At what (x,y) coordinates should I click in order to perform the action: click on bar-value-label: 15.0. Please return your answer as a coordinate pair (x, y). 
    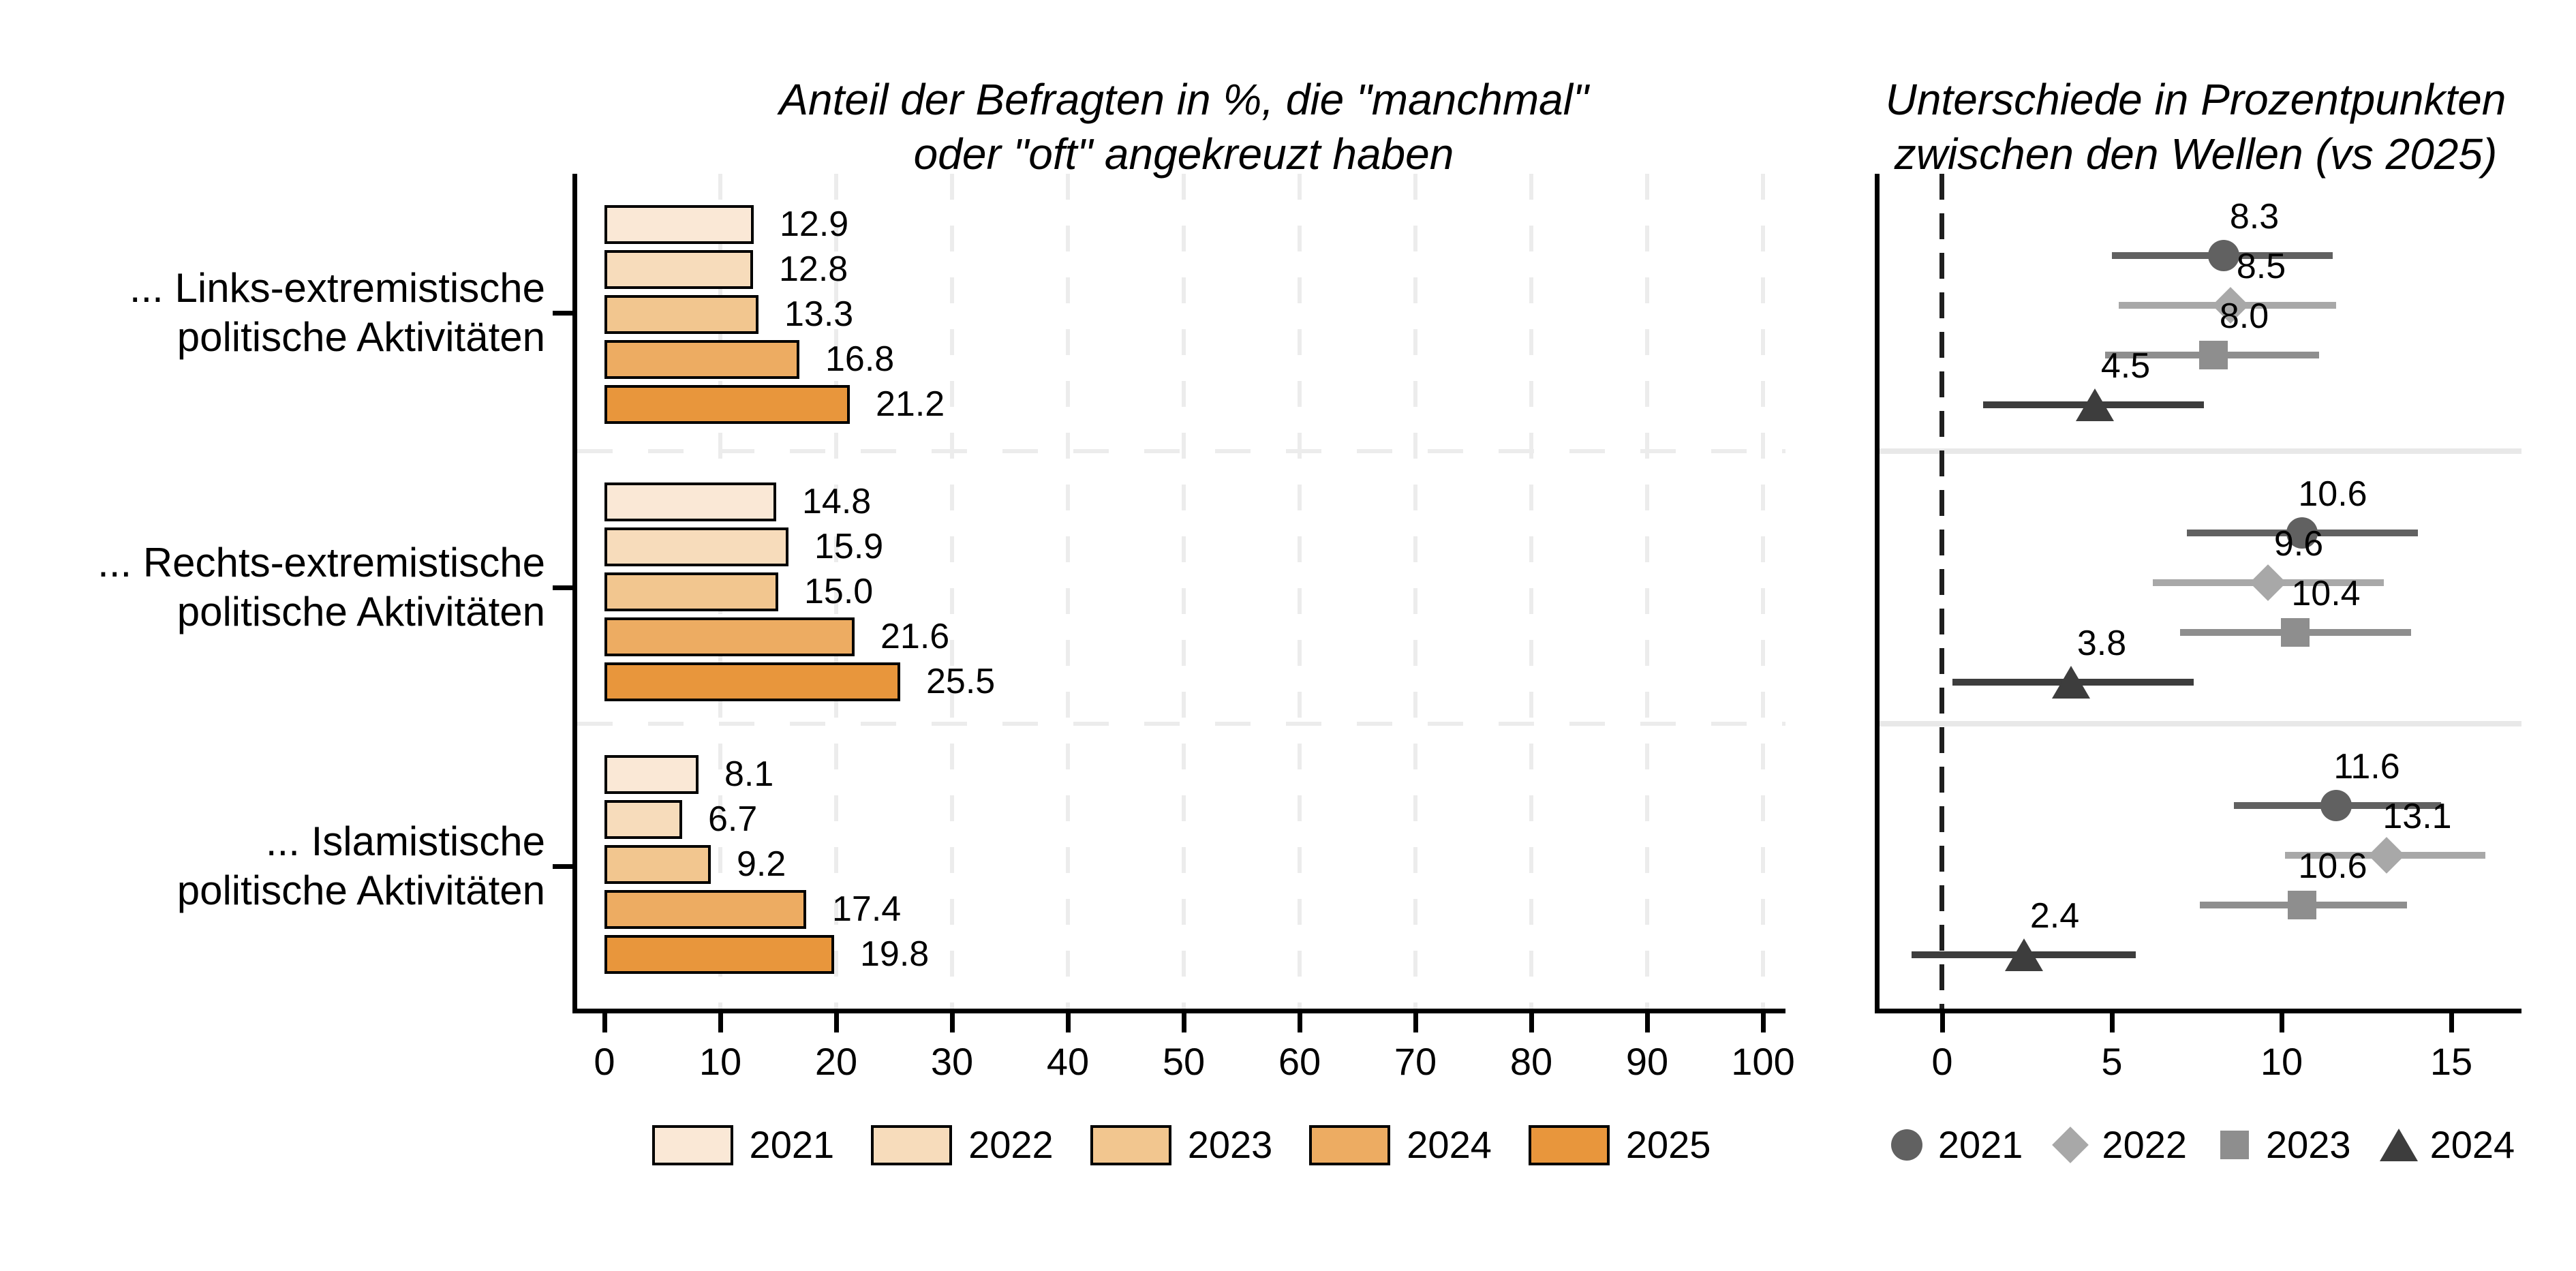
    Looking at the image, I should click on (839, 591).